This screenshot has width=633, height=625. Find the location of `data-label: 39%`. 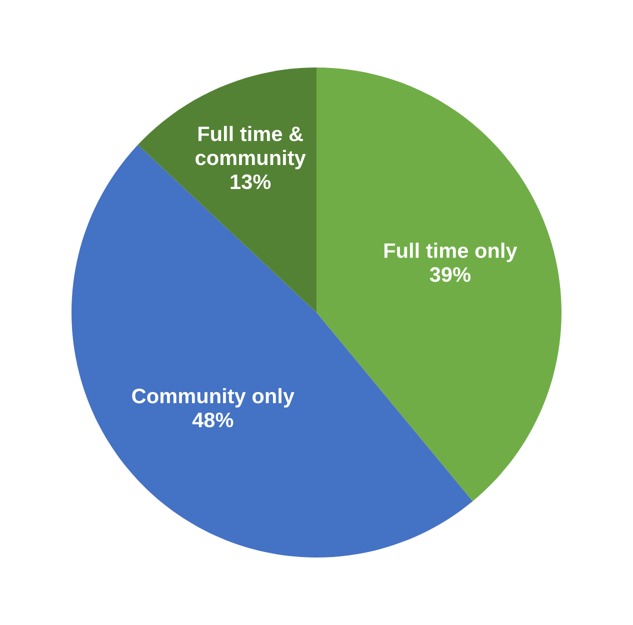

data-label: 39% is located at coordinates (450, 274).